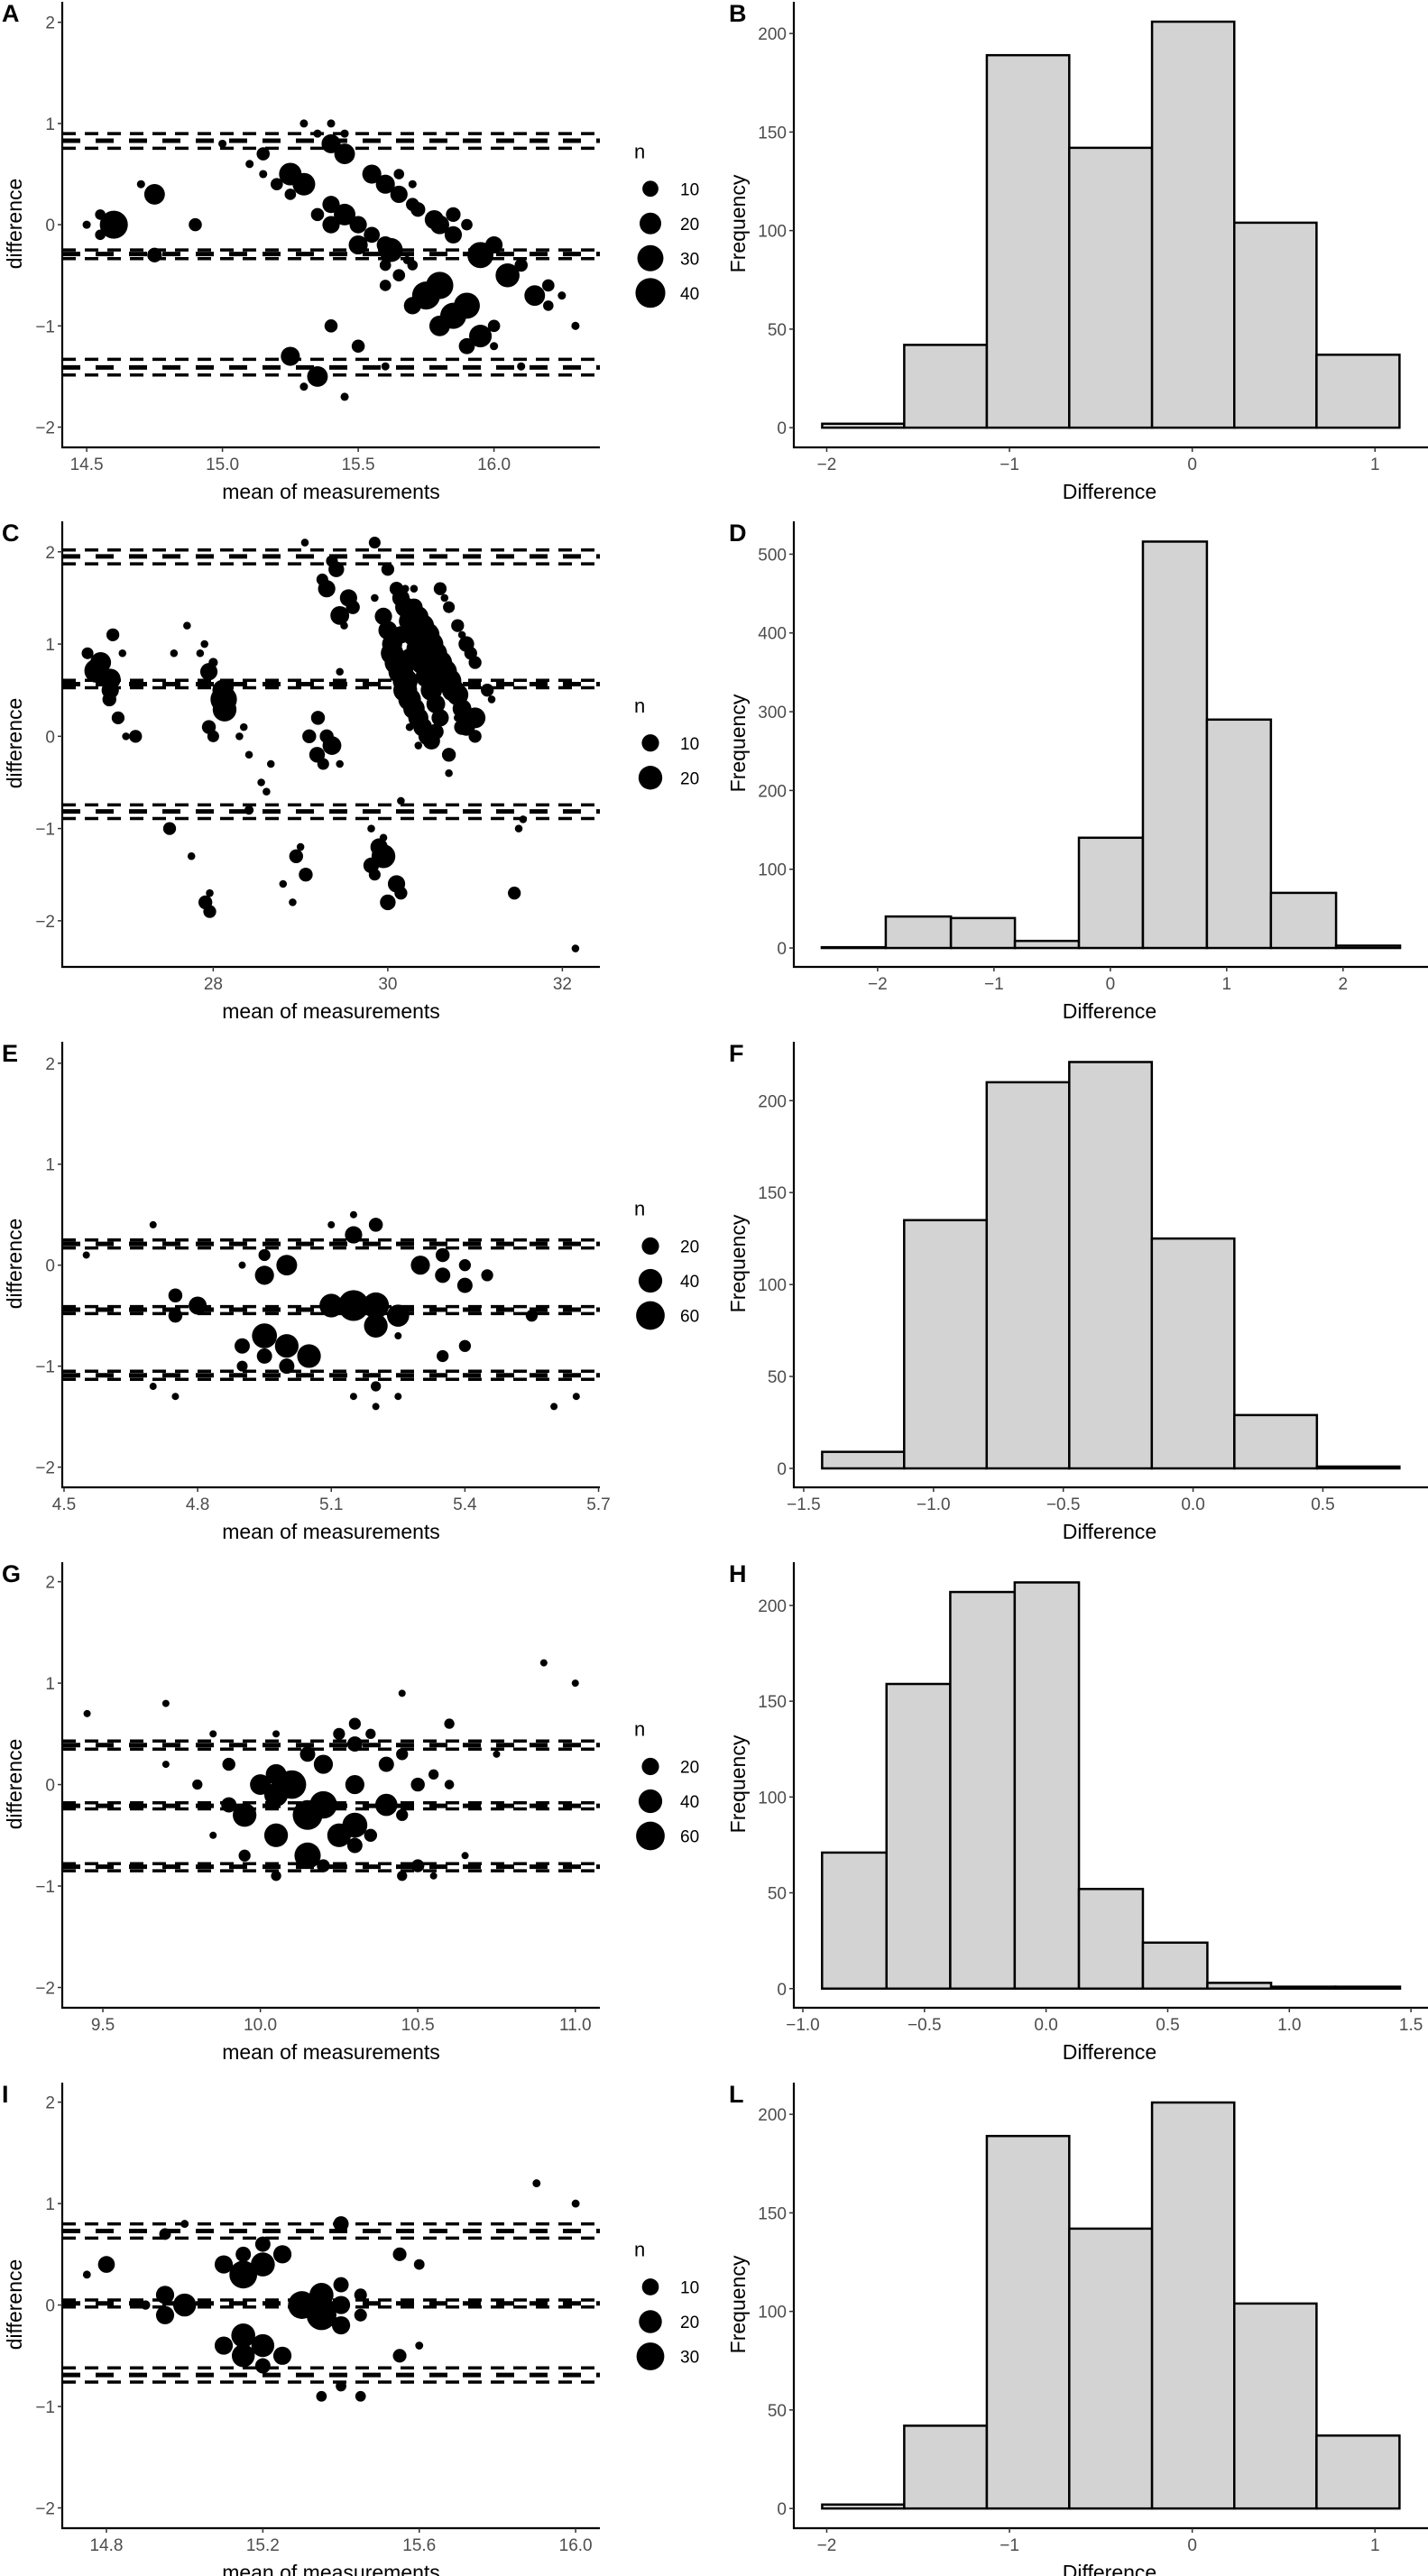  Describe the element at coordinates (1375, 2546) in the screenshot. I see `x-tick-label: 1` at that location.